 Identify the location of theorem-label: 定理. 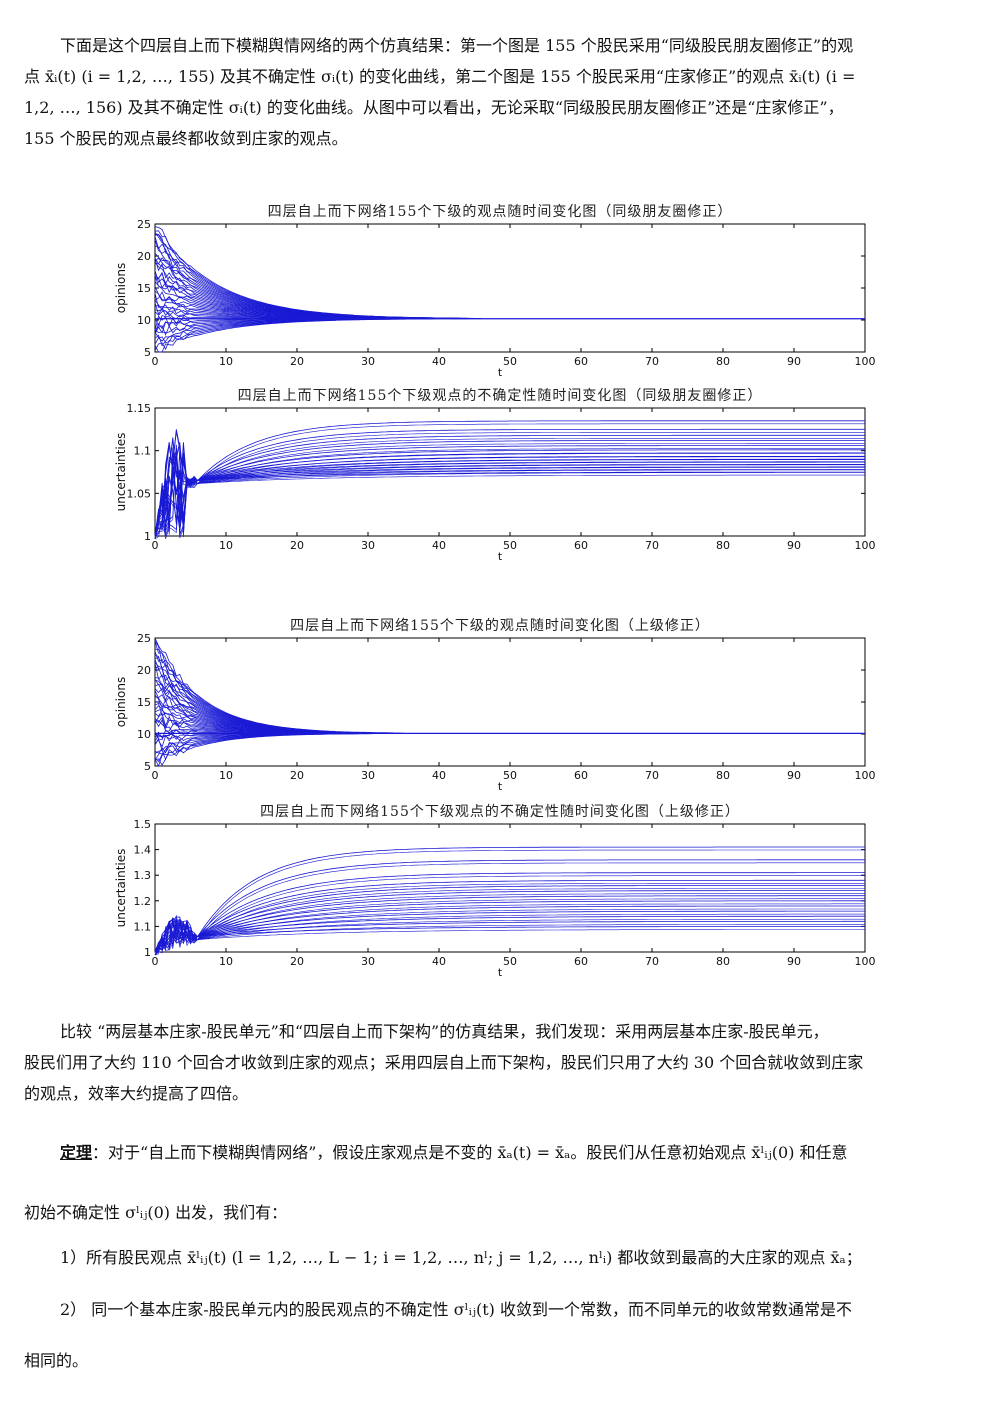
(76, 1152).